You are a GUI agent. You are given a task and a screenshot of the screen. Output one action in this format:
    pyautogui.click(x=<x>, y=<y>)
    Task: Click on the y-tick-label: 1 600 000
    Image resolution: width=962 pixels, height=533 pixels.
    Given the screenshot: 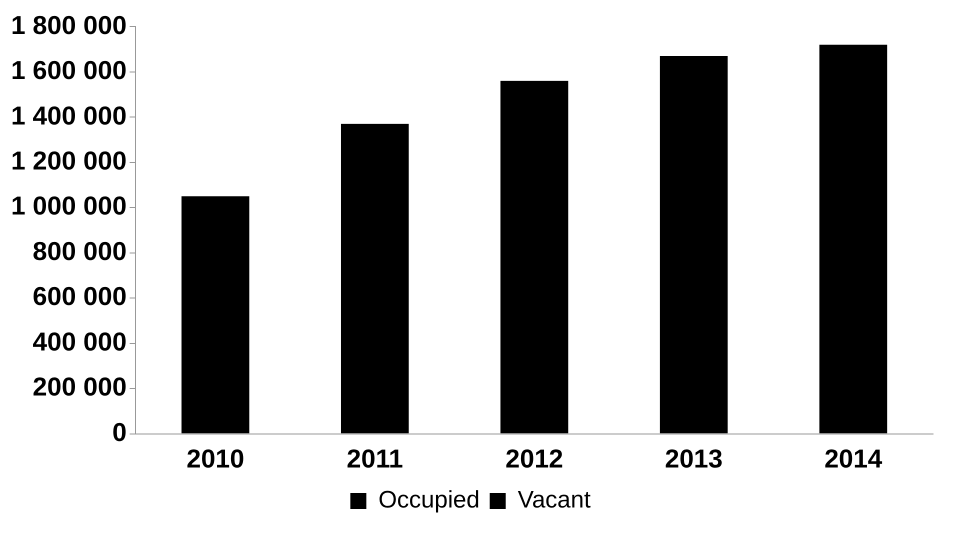 What is the action you would take?
    pyautogui.click(x=68, y=70)
    